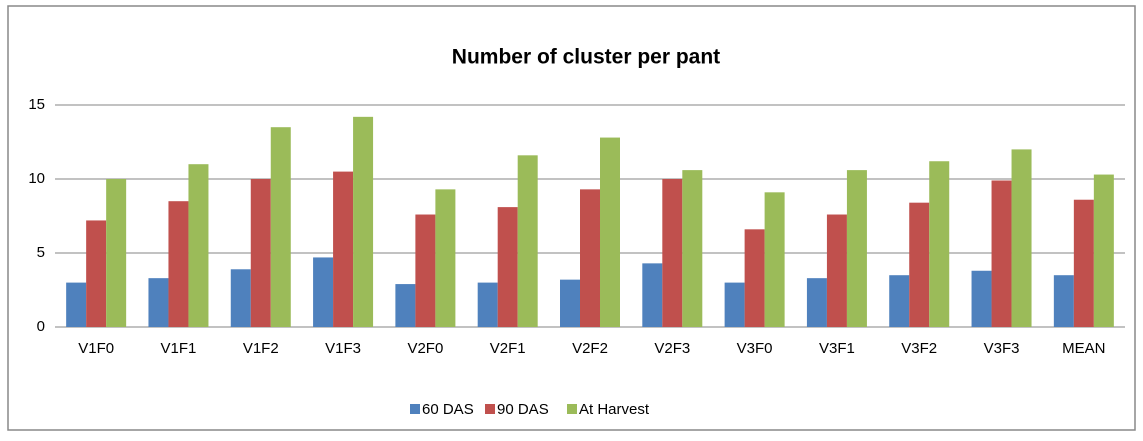 The width and height of the screenshot is (1143, 441). Describe the element at coordinates (919, 348) in the screenshot. I see `x-tick-label: V3F2` at that location.